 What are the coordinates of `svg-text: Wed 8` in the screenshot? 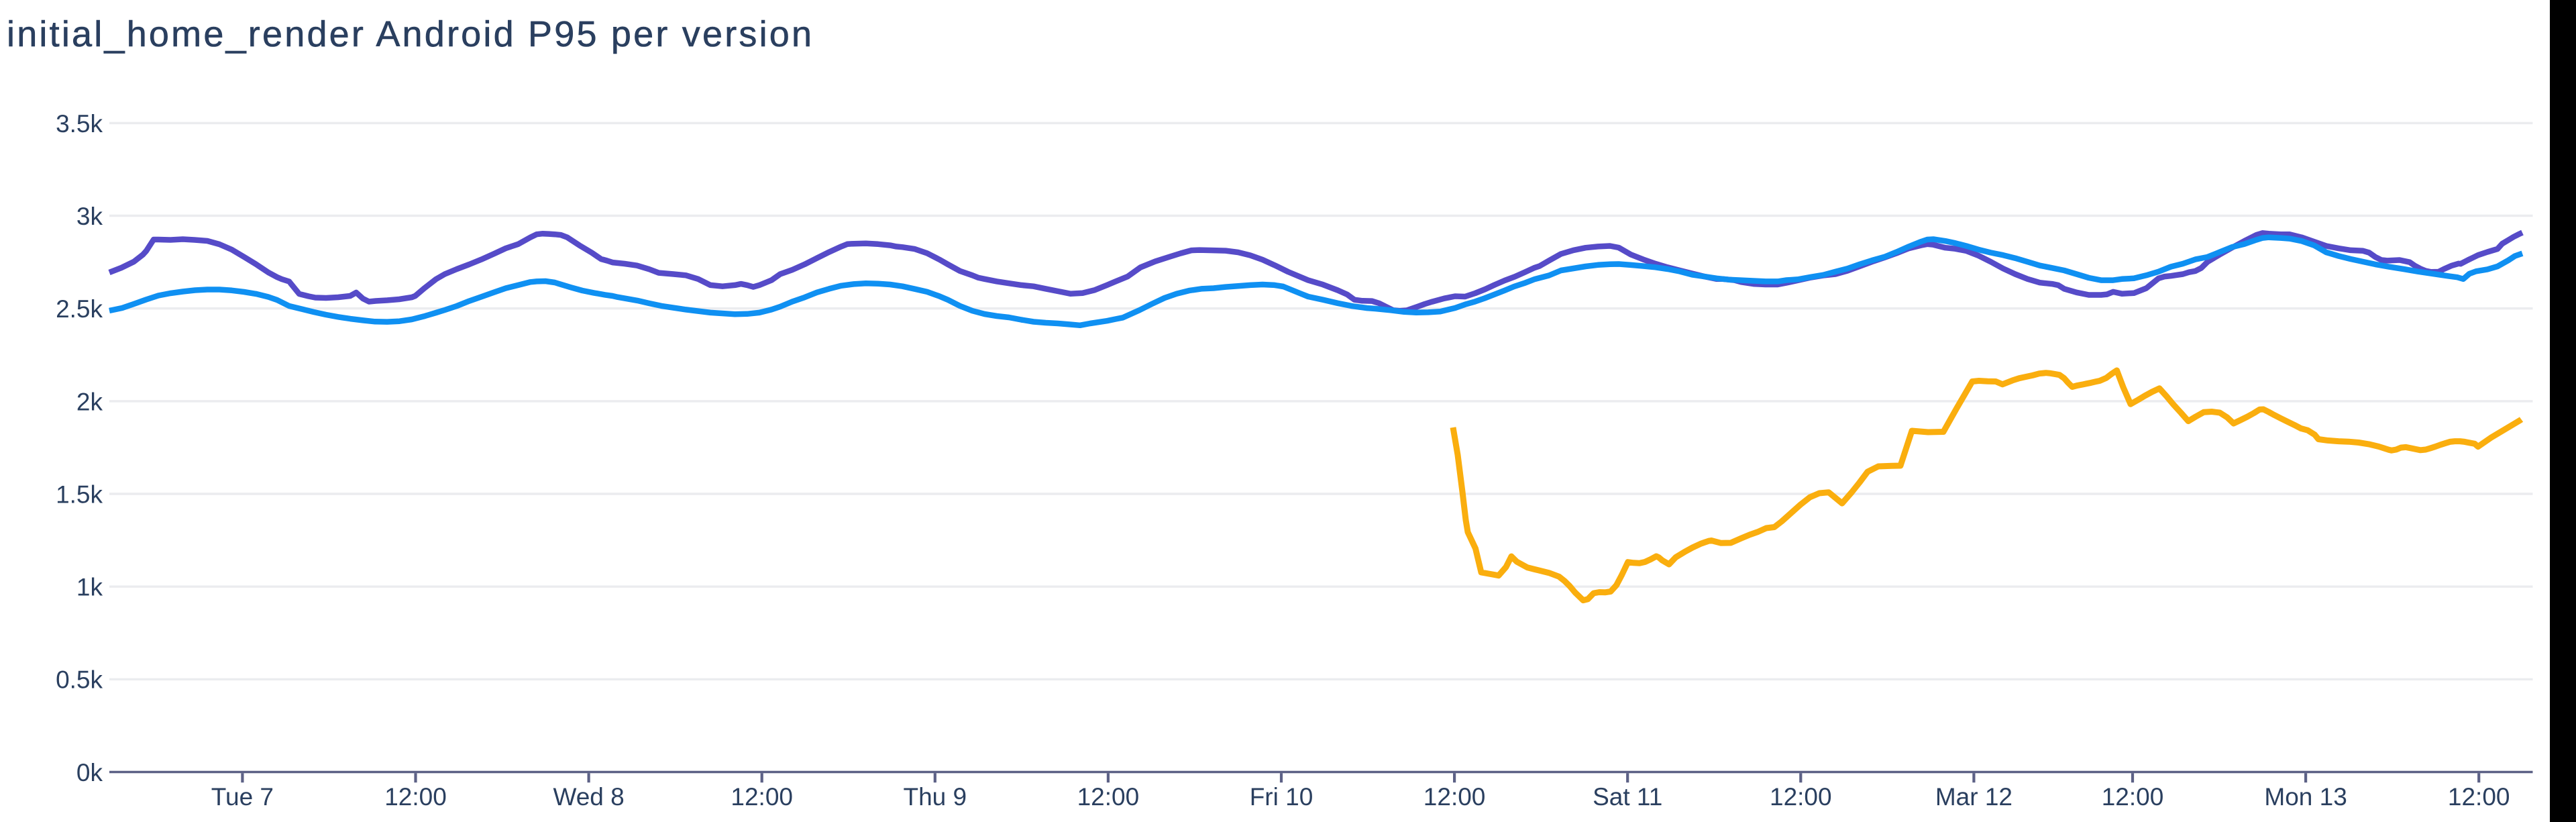 It's located at (588, 797).